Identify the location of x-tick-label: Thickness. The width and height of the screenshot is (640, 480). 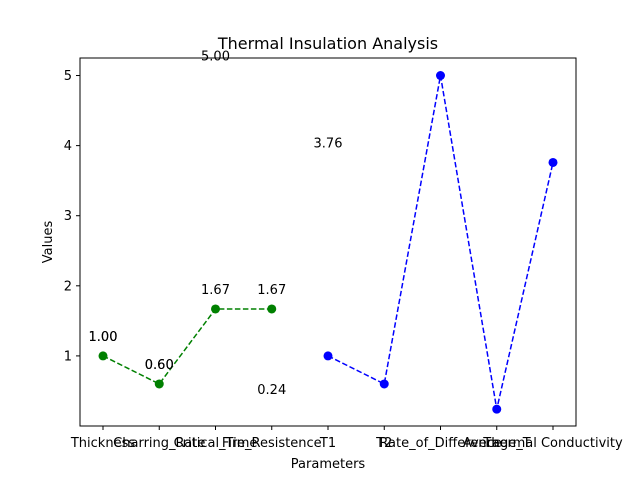
(102, 443).